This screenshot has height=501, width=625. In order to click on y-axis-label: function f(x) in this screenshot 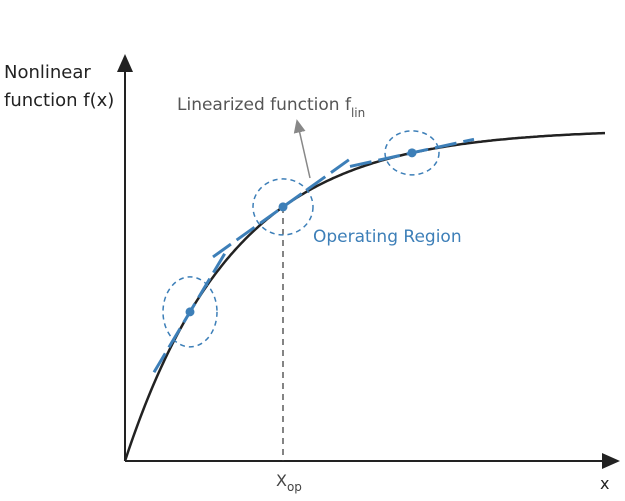, I will do `click(59, 100)`.